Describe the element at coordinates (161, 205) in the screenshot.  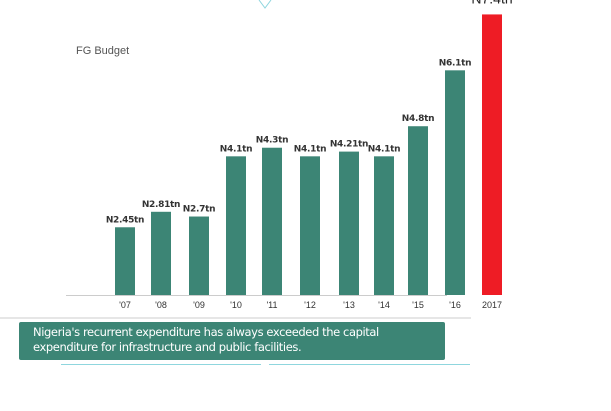
I see `data-label-1: N2.81tn` at that location.